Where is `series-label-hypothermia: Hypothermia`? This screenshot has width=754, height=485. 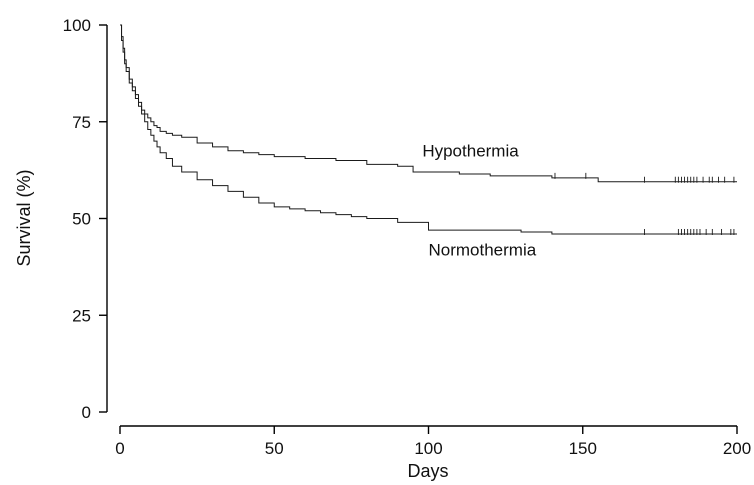 series-label-hypothermia: Hypothermia is located at coordinates (470, 151).